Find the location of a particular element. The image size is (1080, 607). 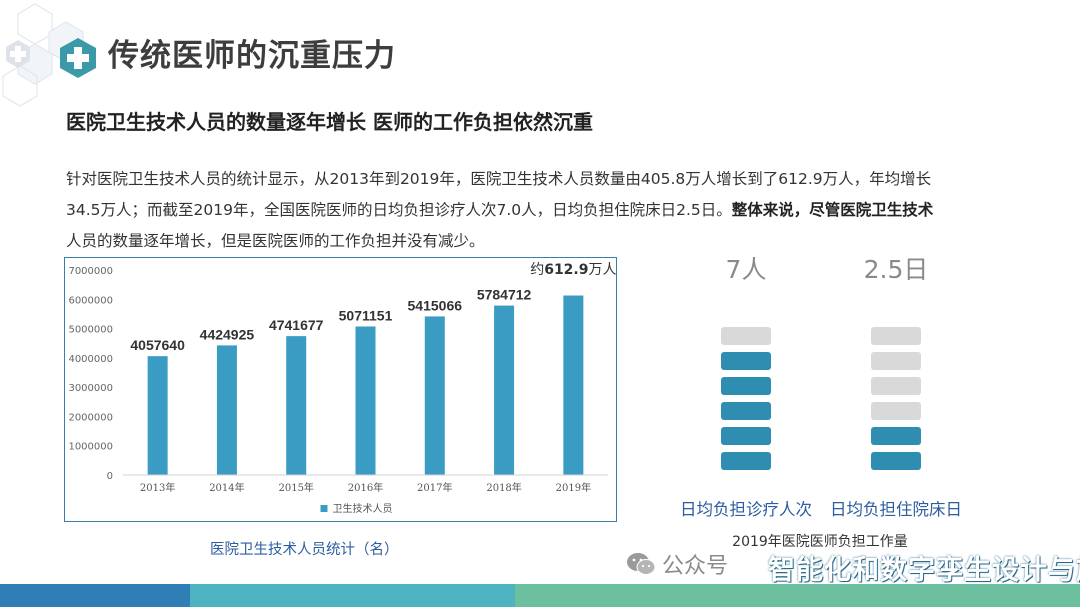

workload-value-label: 7人 is located at coordinates (746, 269).